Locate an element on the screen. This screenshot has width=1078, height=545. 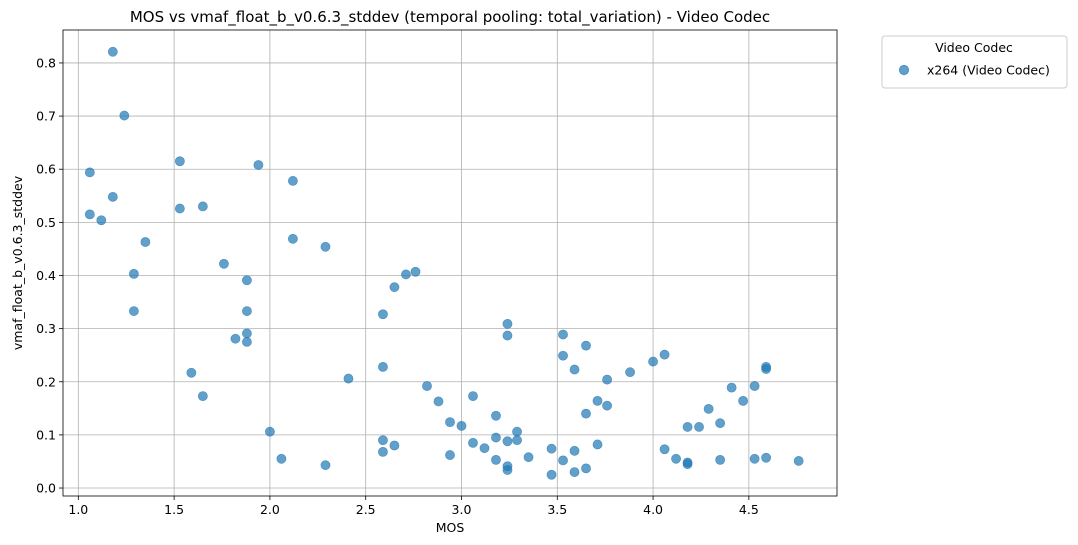
y-tick-label: 0.1 is located at coordinates (46, 434).